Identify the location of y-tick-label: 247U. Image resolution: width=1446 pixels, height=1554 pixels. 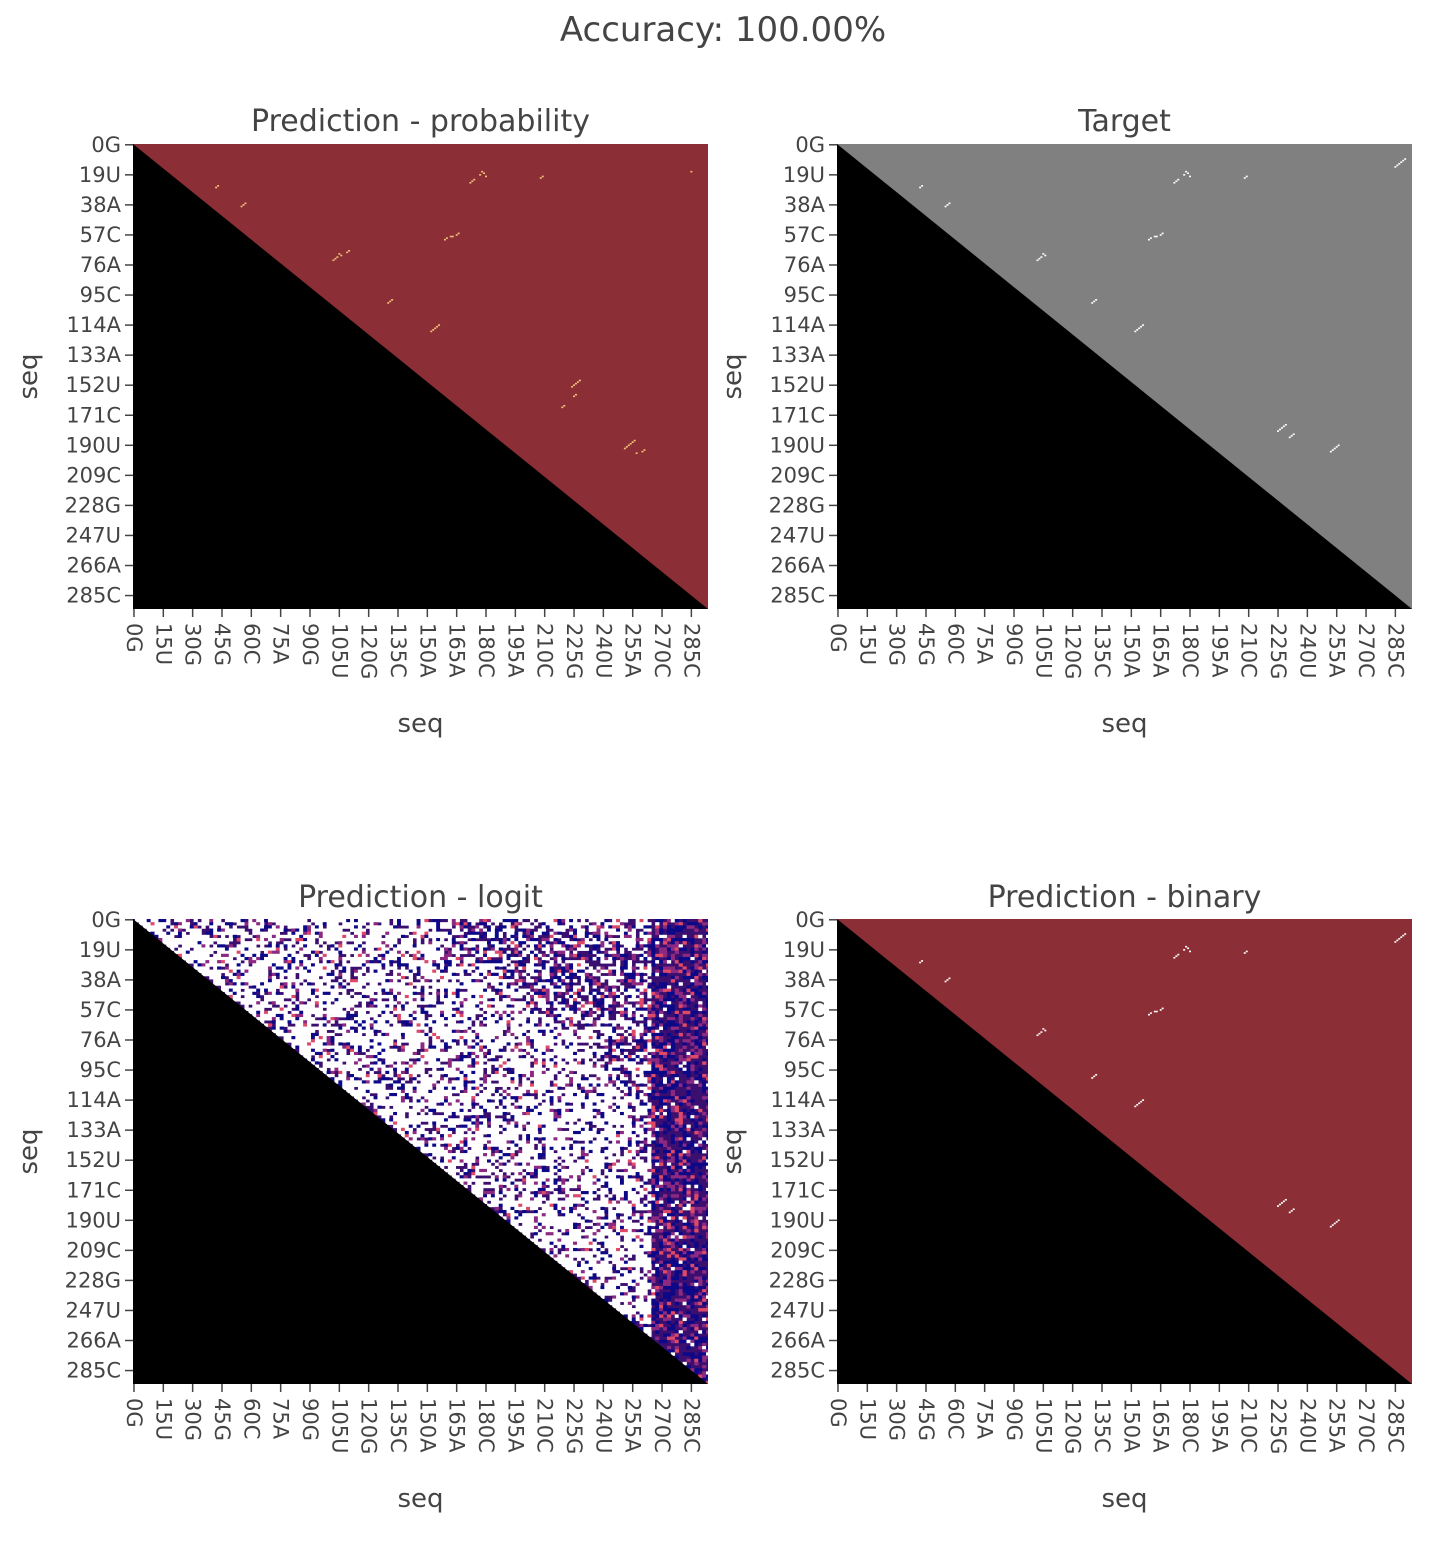
(93, 535).